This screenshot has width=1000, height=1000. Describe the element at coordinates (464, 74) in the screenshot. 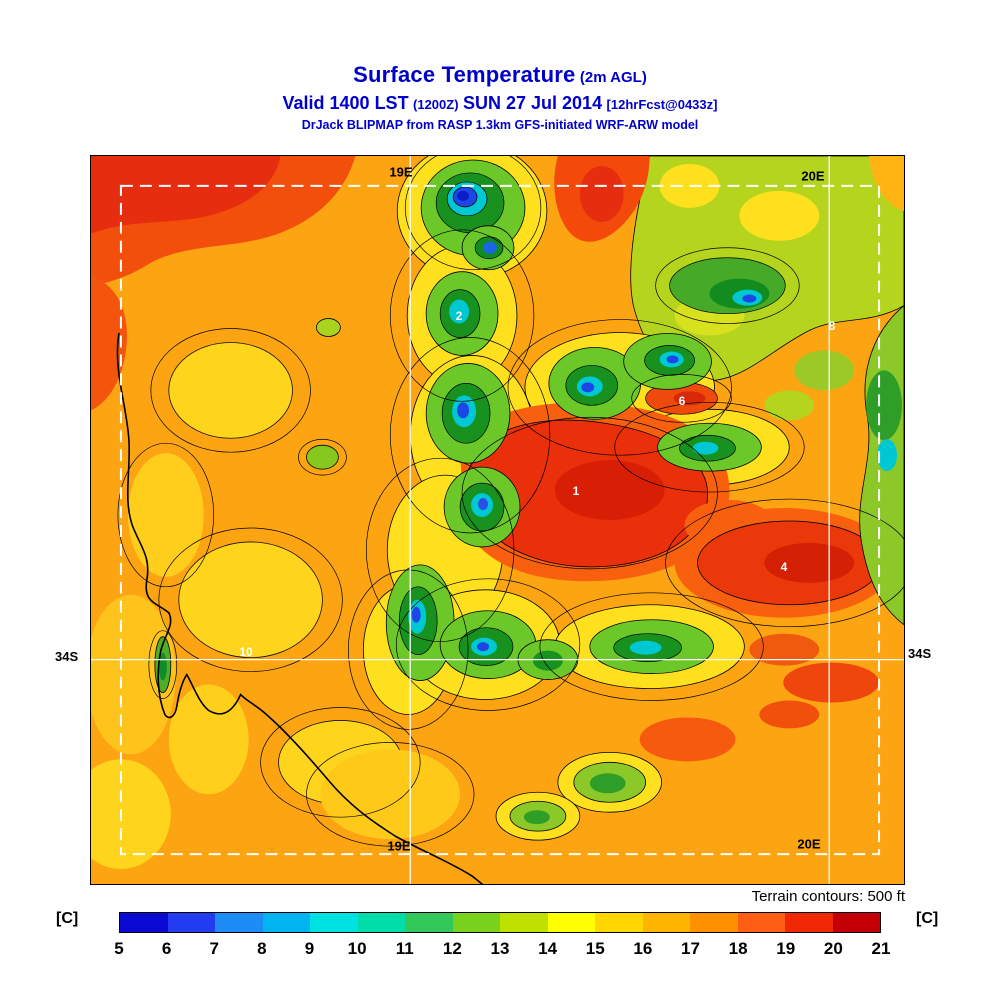

I see `chart-title: Surface Temperature` at that location.